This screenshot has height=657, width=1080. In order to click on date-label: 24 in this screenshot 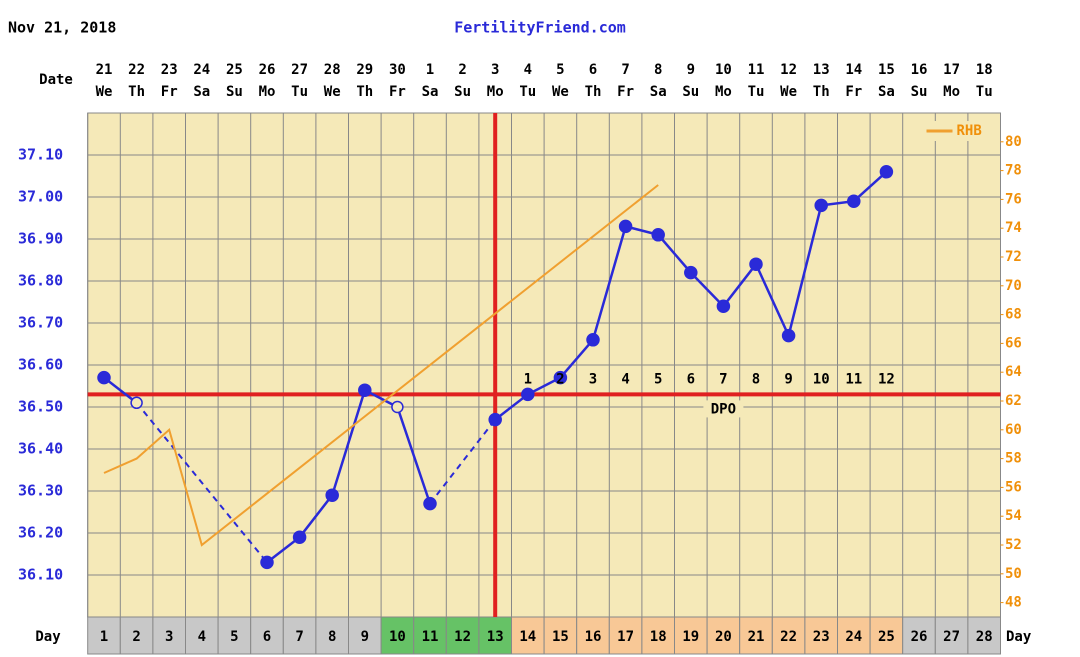, I will do `click(201, 70)`.